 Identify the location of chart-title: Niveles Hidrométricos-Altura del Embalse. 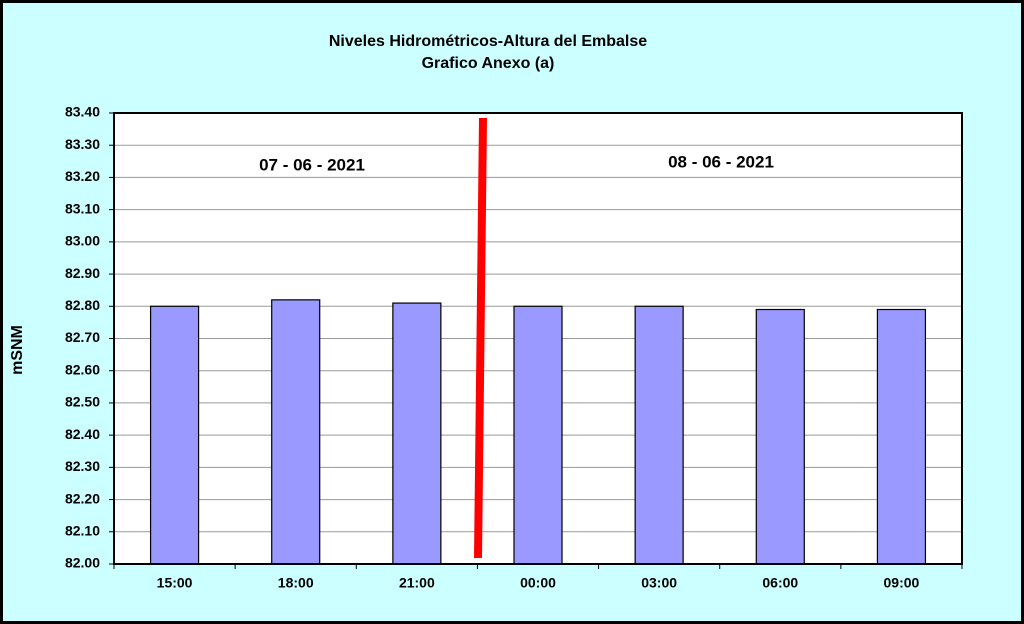
(488, 41).